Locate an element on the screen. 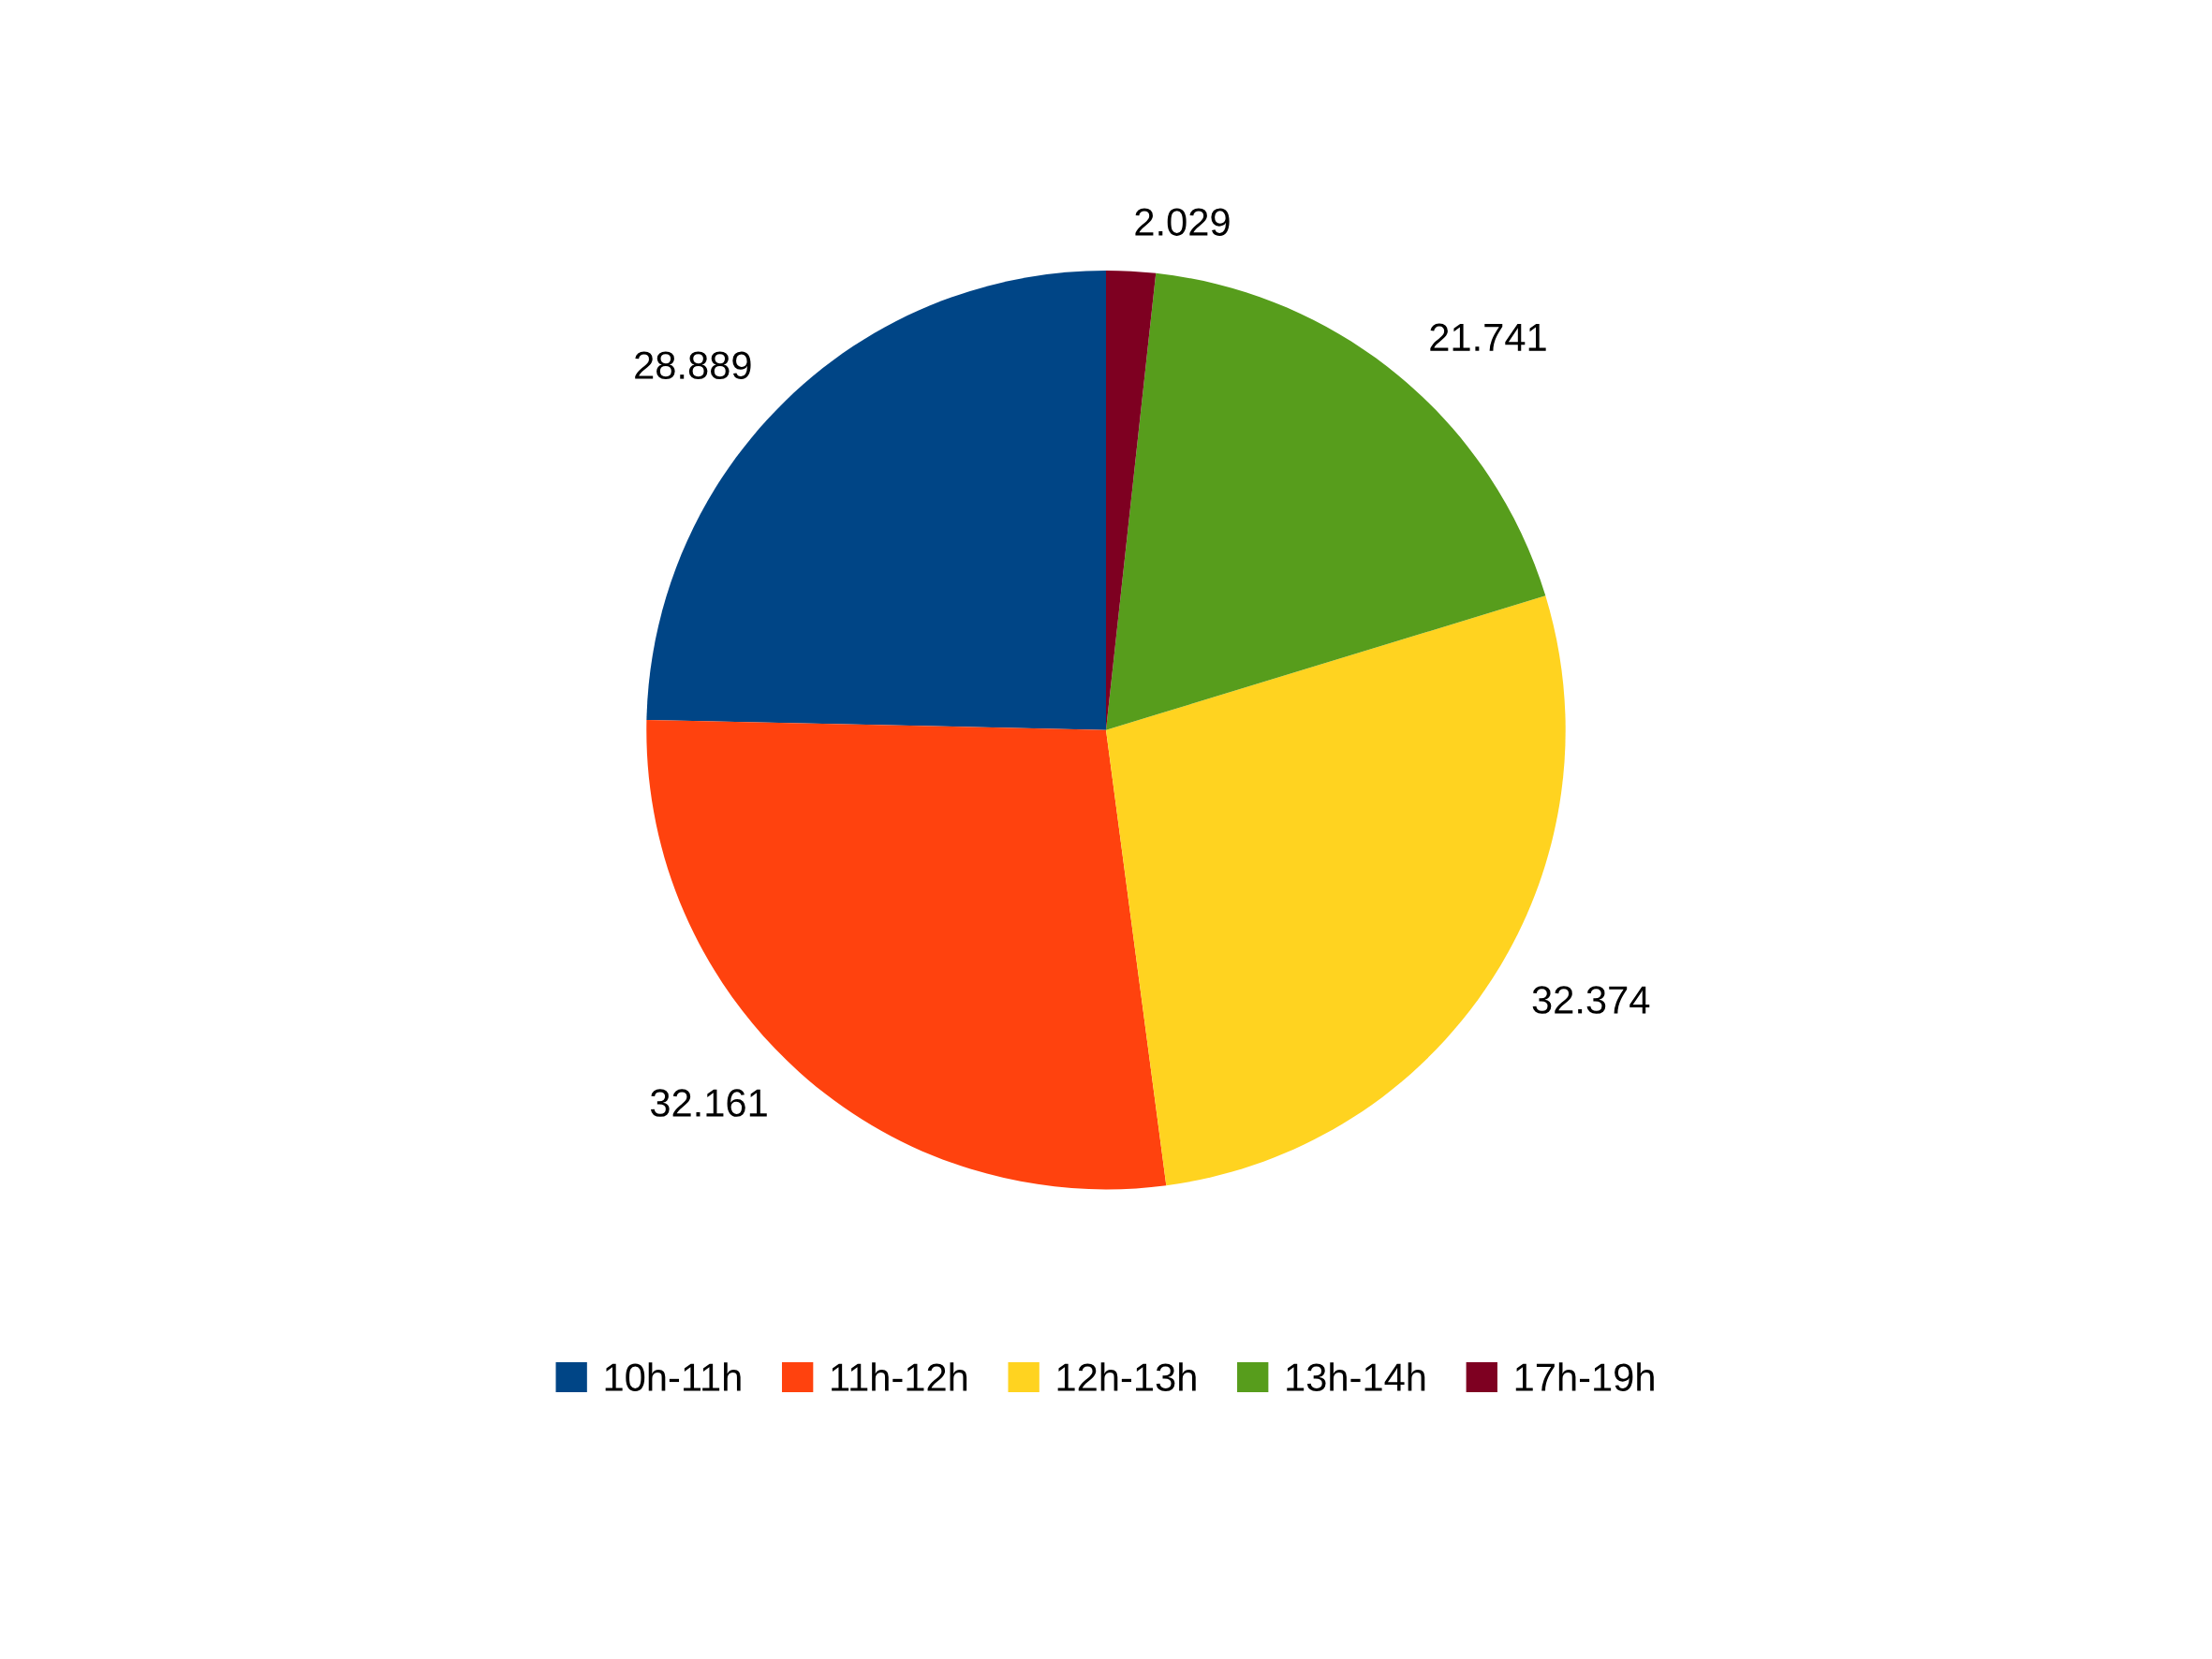 This screenshot has width=2212, height=1659. legend-label: 10h-11h is located at coordinates (673, 1376).